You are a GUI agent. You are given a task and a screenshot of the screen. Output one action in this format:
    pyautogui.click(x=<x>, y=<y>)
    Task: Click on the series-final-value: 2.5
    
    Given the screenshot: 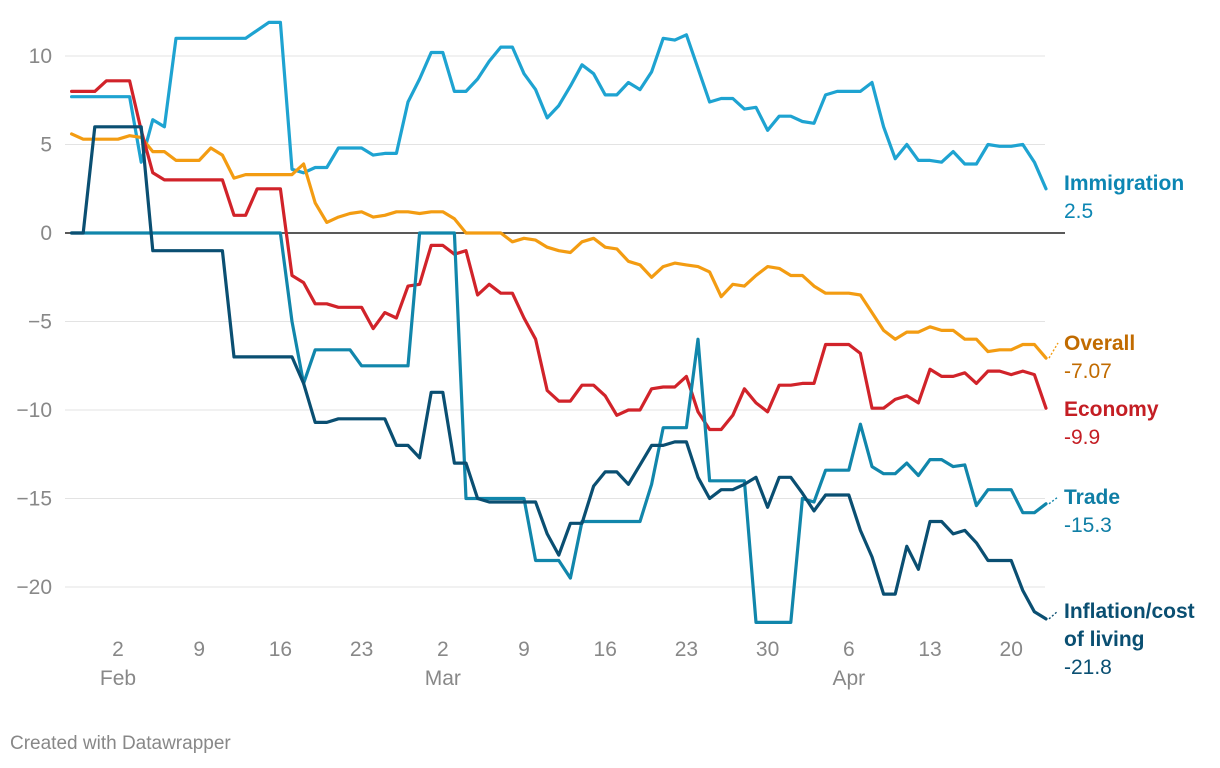 What is the action you would take?
    pyautogui.click(x=1078, y=211)
    